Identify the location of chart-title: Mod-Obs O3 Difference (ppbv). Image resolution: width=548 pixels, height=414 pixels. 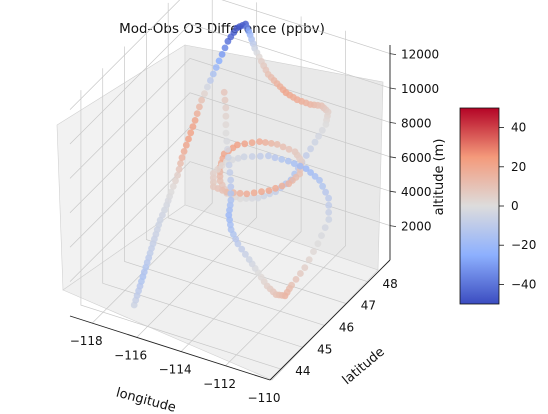
(222, 29).